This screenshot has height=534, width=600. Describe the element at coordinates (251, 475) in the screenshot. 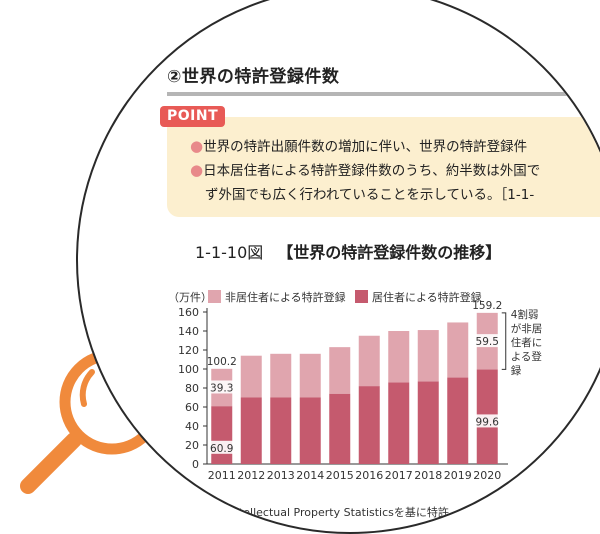

I see `x-tick-label: 2012` at that location.